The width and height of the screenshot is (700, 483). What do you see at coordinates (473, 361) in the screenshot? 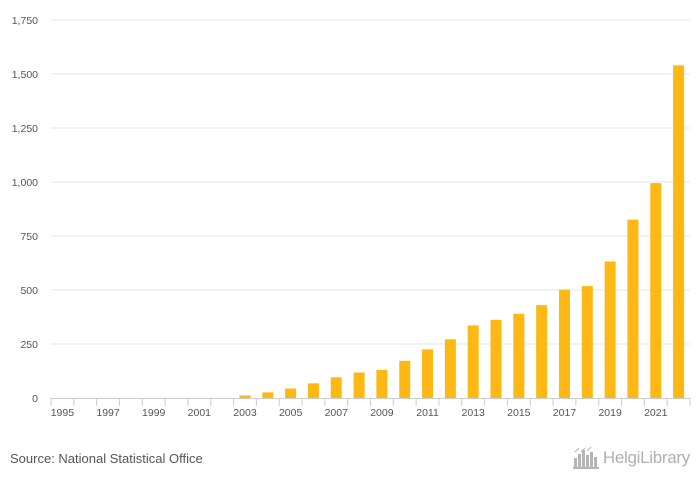
I see `bar-2013` at bounding box center [473, 361].